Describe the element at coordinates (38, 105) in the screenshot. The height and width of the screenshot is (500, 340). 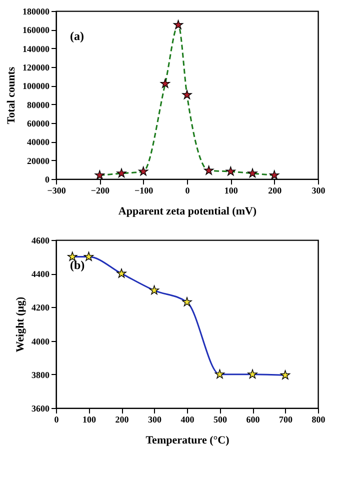
I see `y-tick-label: 80000` at that location.